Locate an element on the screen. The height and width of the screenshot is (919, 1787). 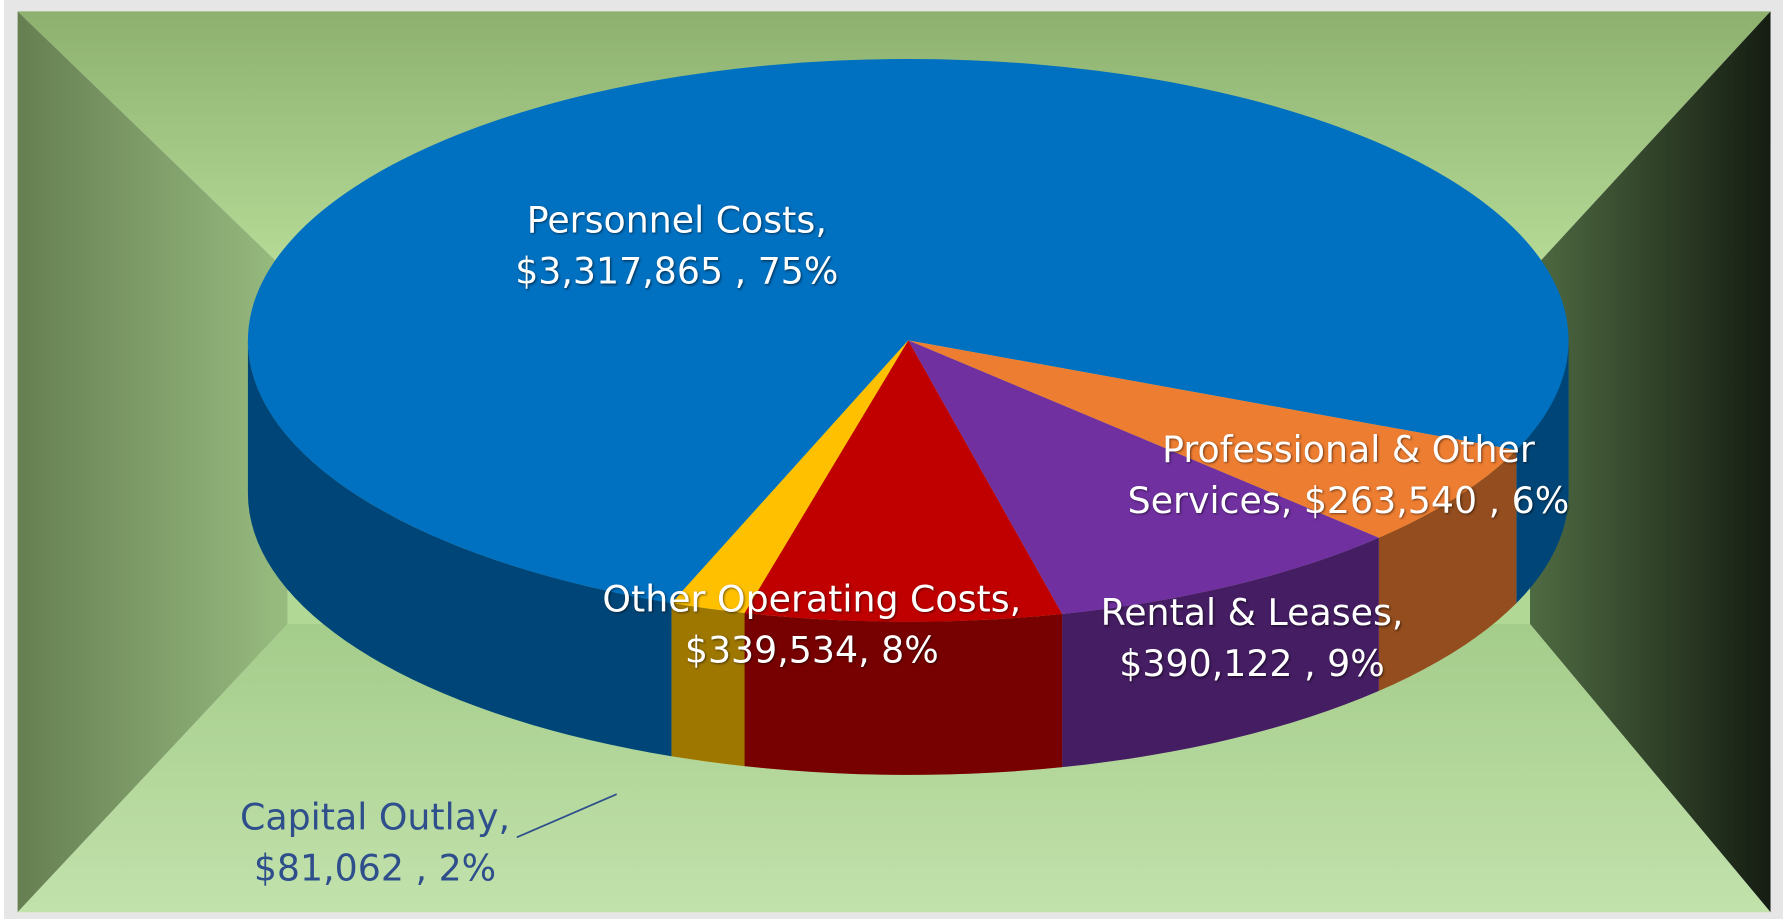
data-label: Capital Outlay, $81,062 , 2% is located at coordinates (375, 843).